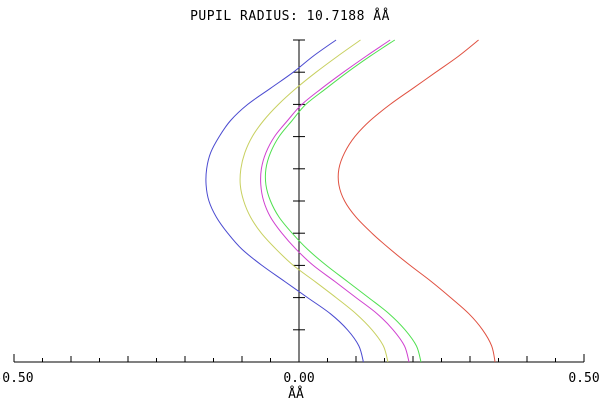 The height and width of the screenshot is (403, 600). Describe the element at coordinates (17, 378) in the screenshot. I see `x-tick-label: -0.50` at that location.